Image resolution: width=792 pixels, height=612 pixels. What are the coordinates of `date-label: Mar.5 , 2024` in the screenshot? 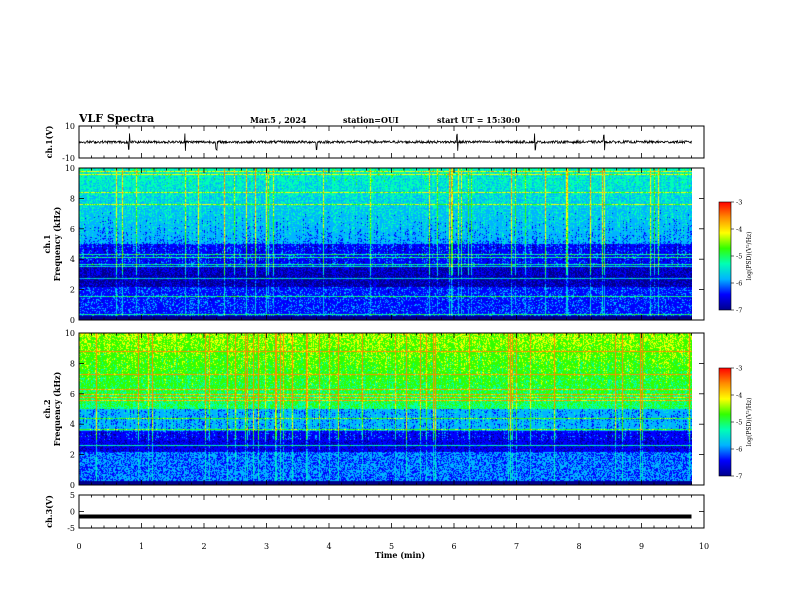 It's located at (278, 120).